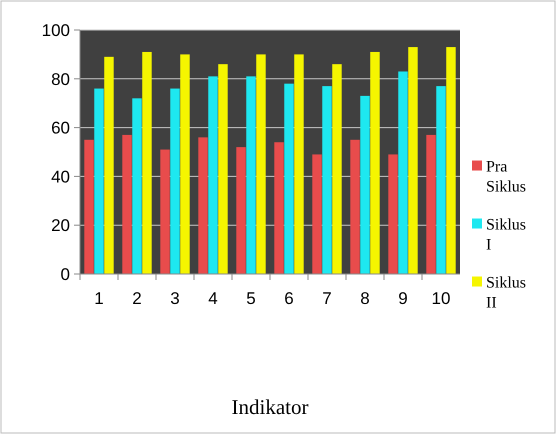 Image resolution: width=556 pixels, height=434 pixels. I want to click on legend-label: Siklus I, so click(506, 235).